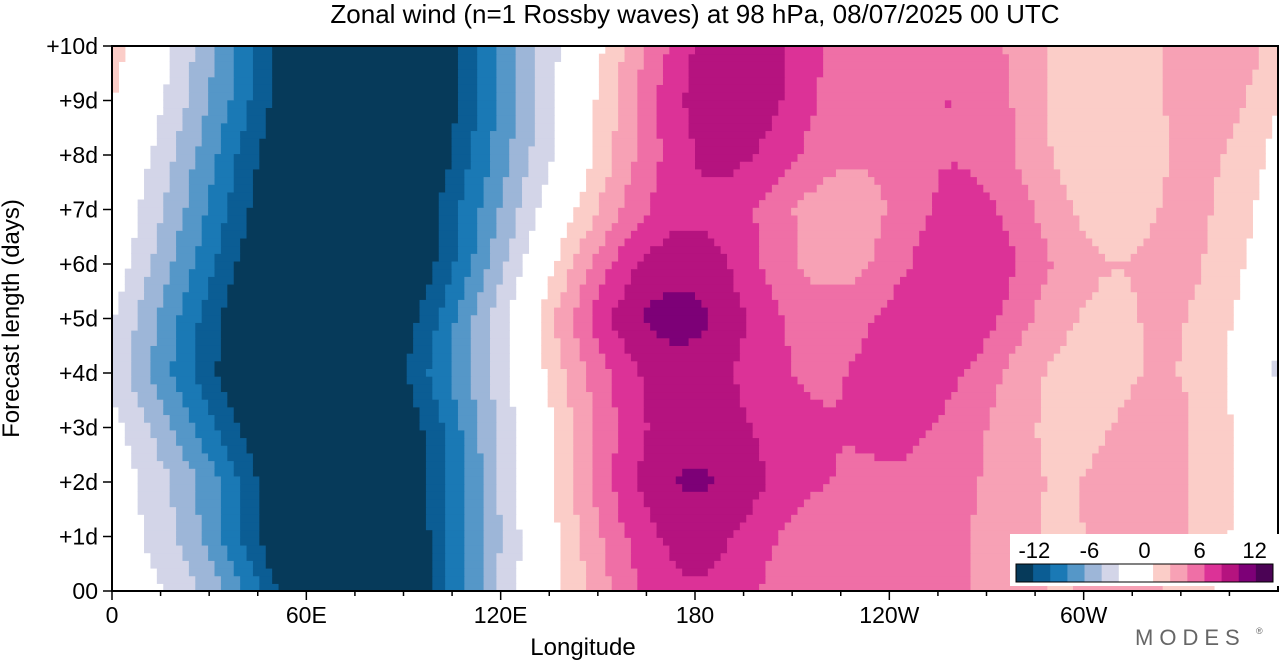 The height and width of the screenshot is (664, 1280). What do you see at coordinates (1093, 573) in the screenshot?
I see `colorbar-swatch` at bounding box center [1093, 573].